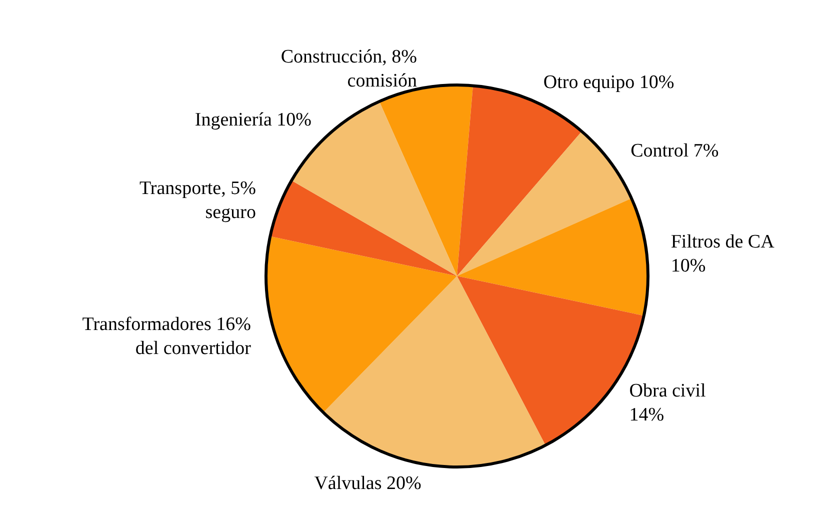 The image size is (829, 508). Describe the element at coordinates (368, 483) in the screenshot. I see `slice-label: Válvulas 20%` at that location.